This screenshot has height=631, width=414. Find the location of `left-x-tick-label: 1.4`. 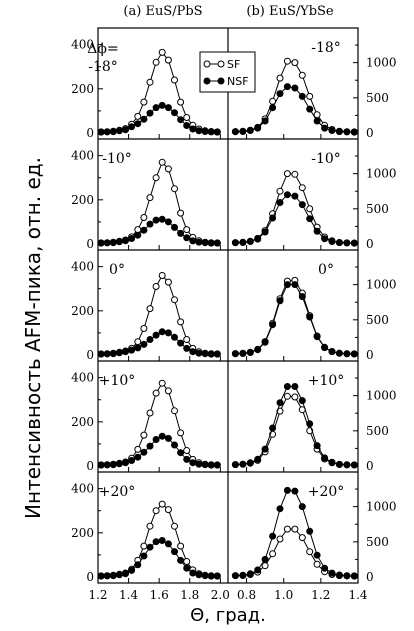

left-x-tick-label: 1.4 is located at coordinates (128, 595).